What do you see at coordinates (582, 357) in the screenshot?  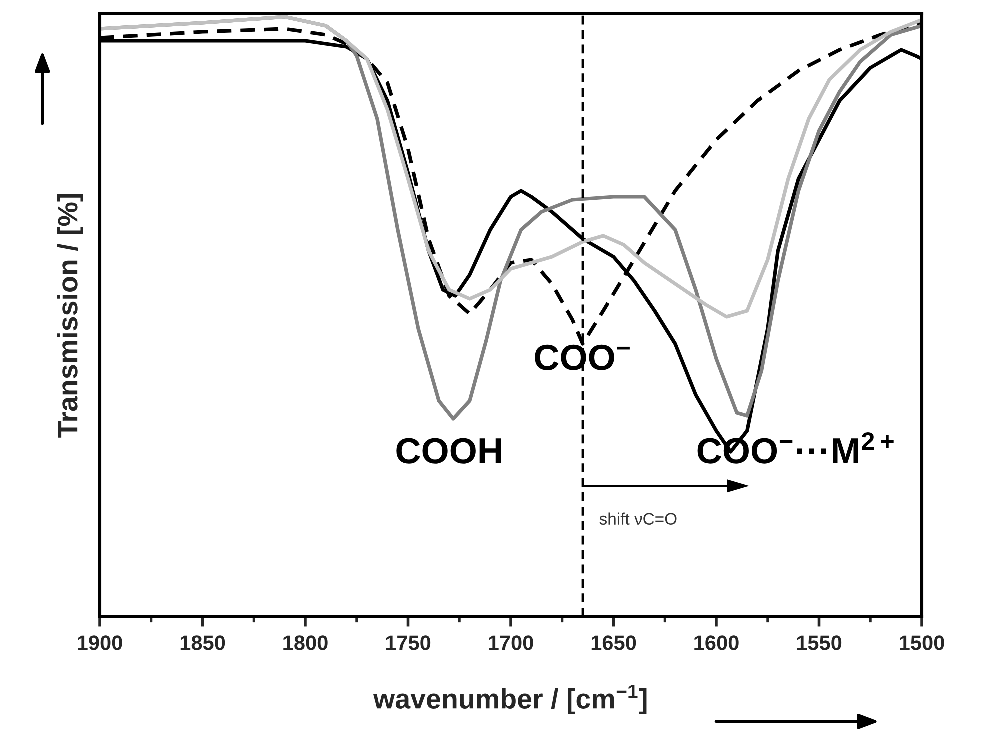 I see `annotation: COO$^{−}$` at bounding box center [582, 357].